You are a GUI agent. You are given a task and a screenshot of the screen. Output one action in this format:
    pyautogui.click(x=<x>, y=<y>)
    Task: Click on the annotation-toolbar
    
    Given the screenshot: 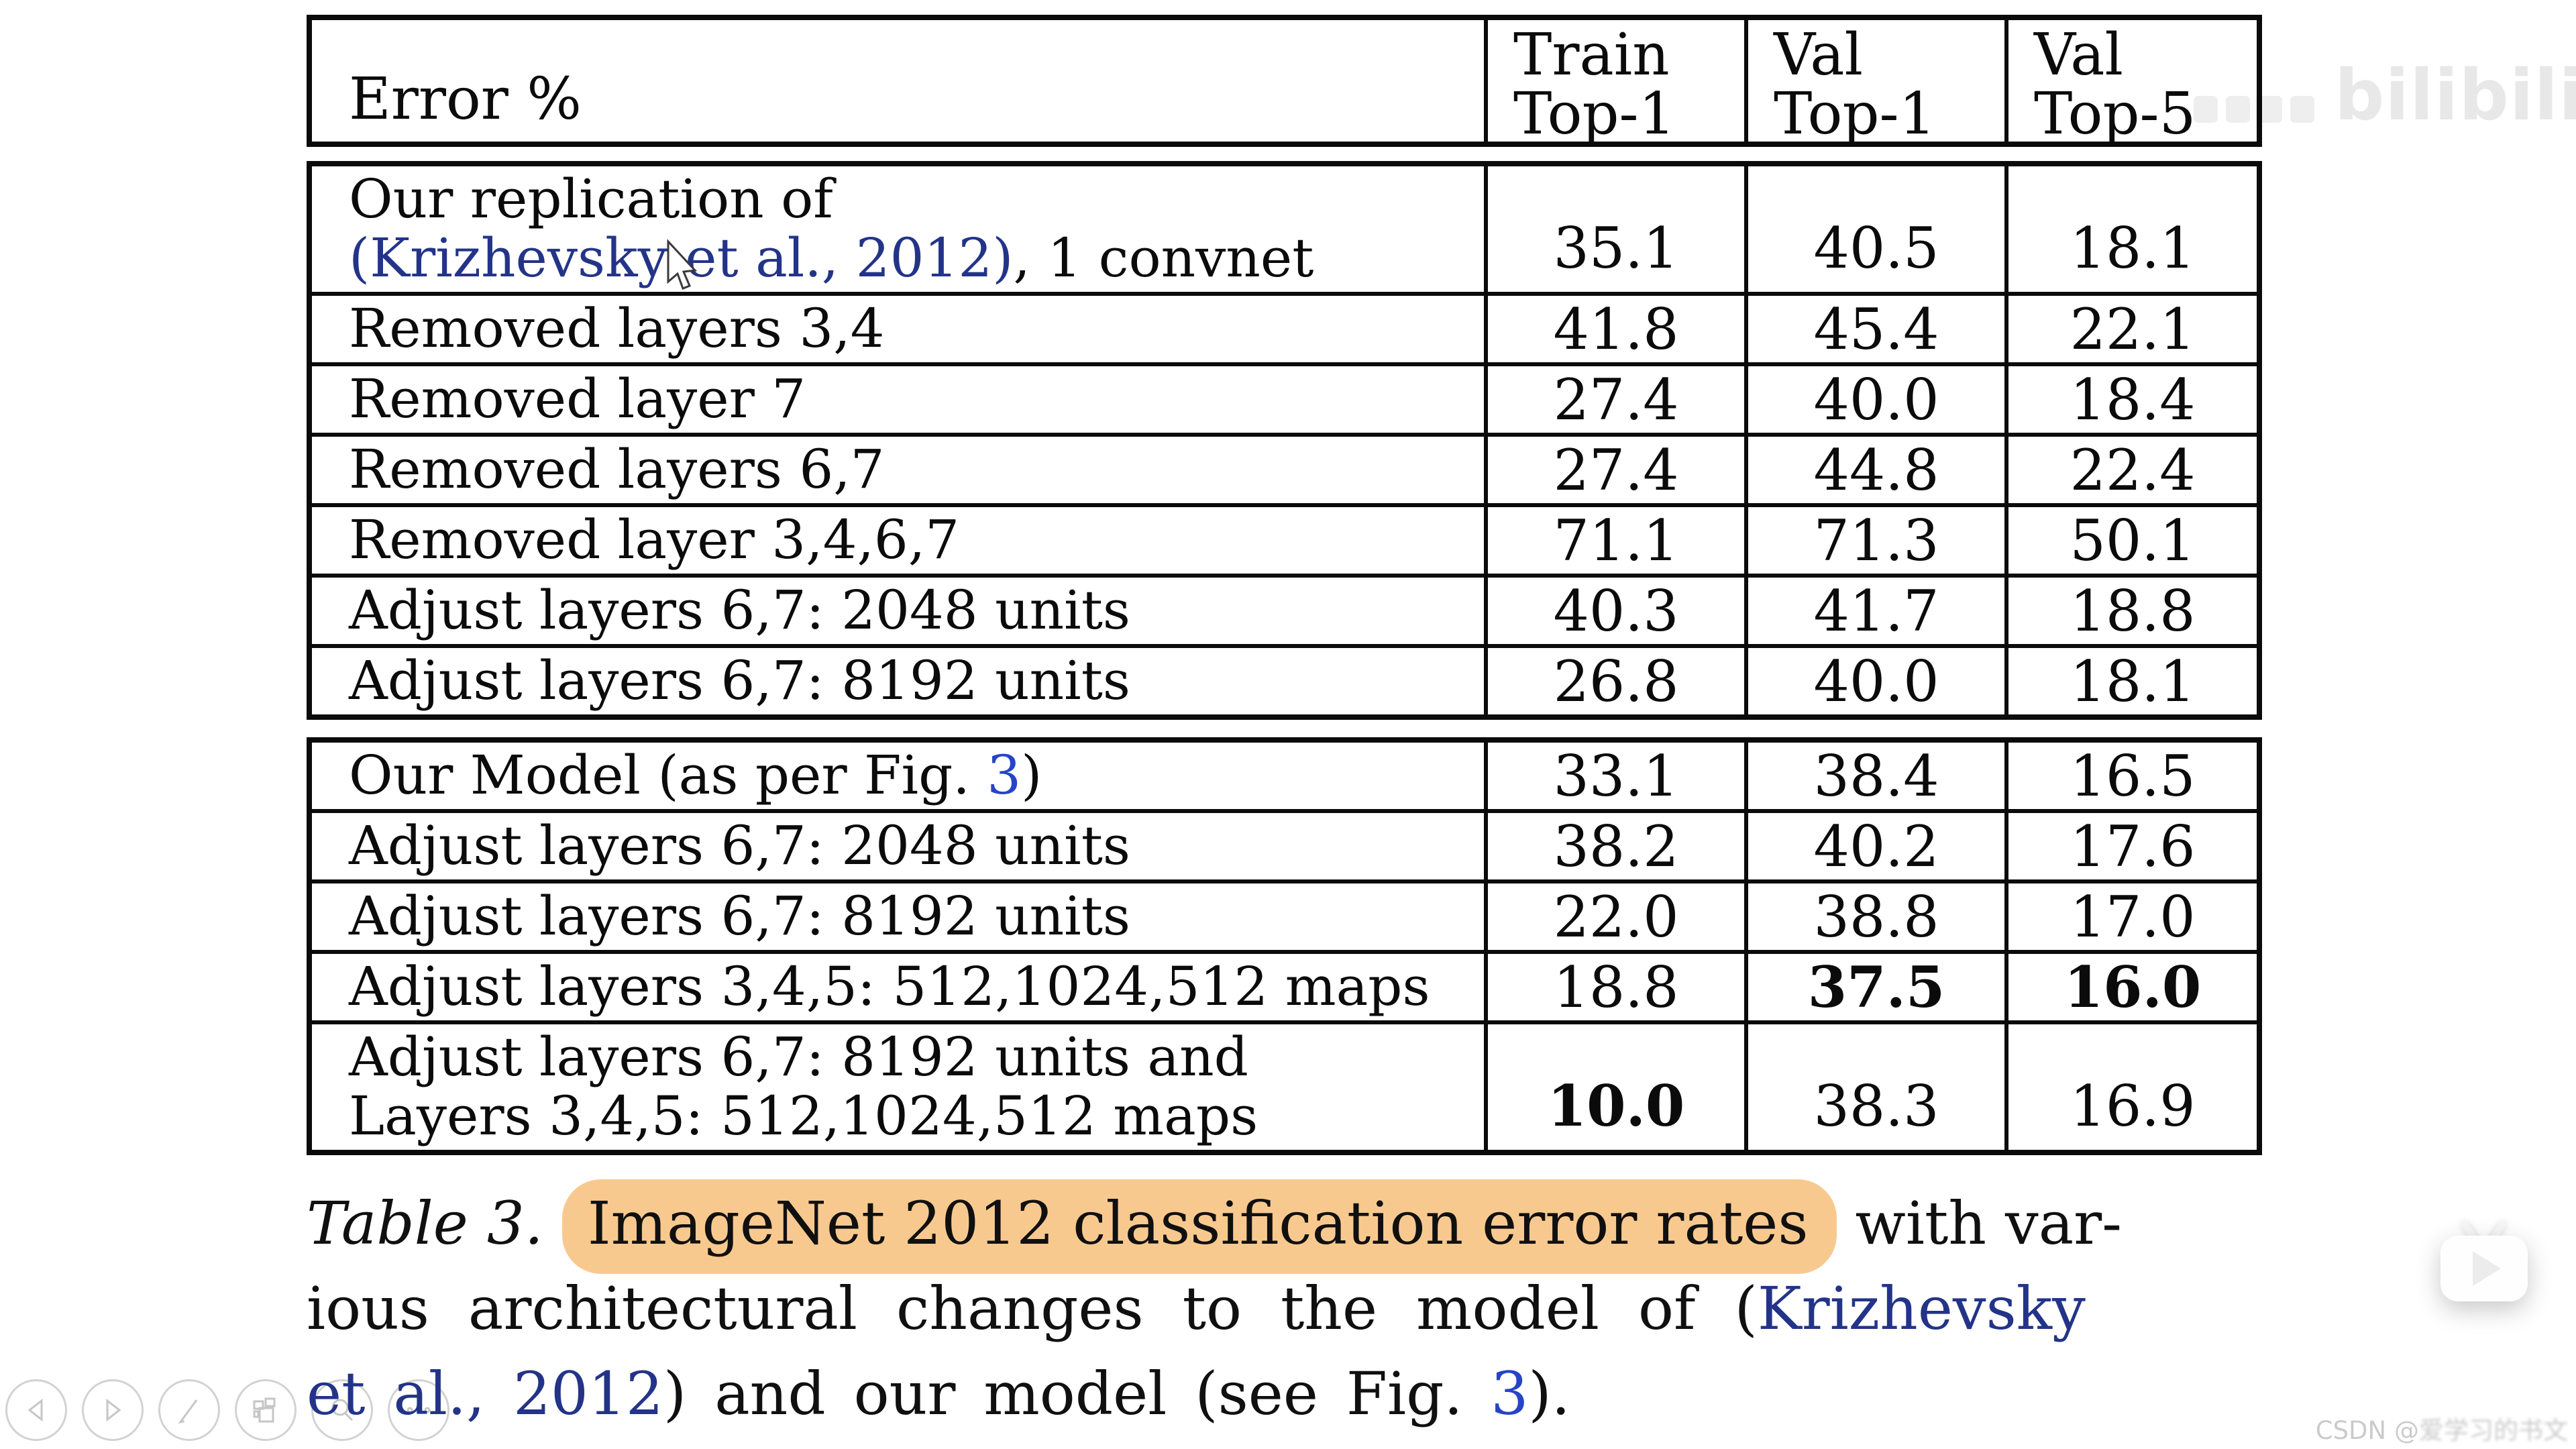 What is the action you would take?
    pyautogui.click(x=227, y=1410)
    